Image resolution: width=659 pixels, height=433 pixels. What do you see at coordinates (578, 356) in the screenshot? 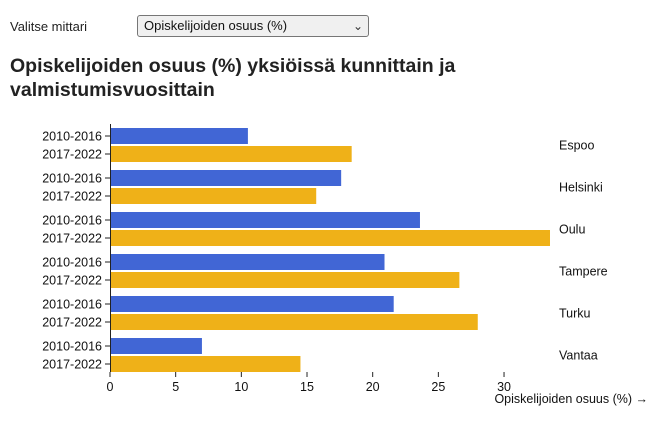
I see `category-label: Vantaa` at bounding box center [578, 356].